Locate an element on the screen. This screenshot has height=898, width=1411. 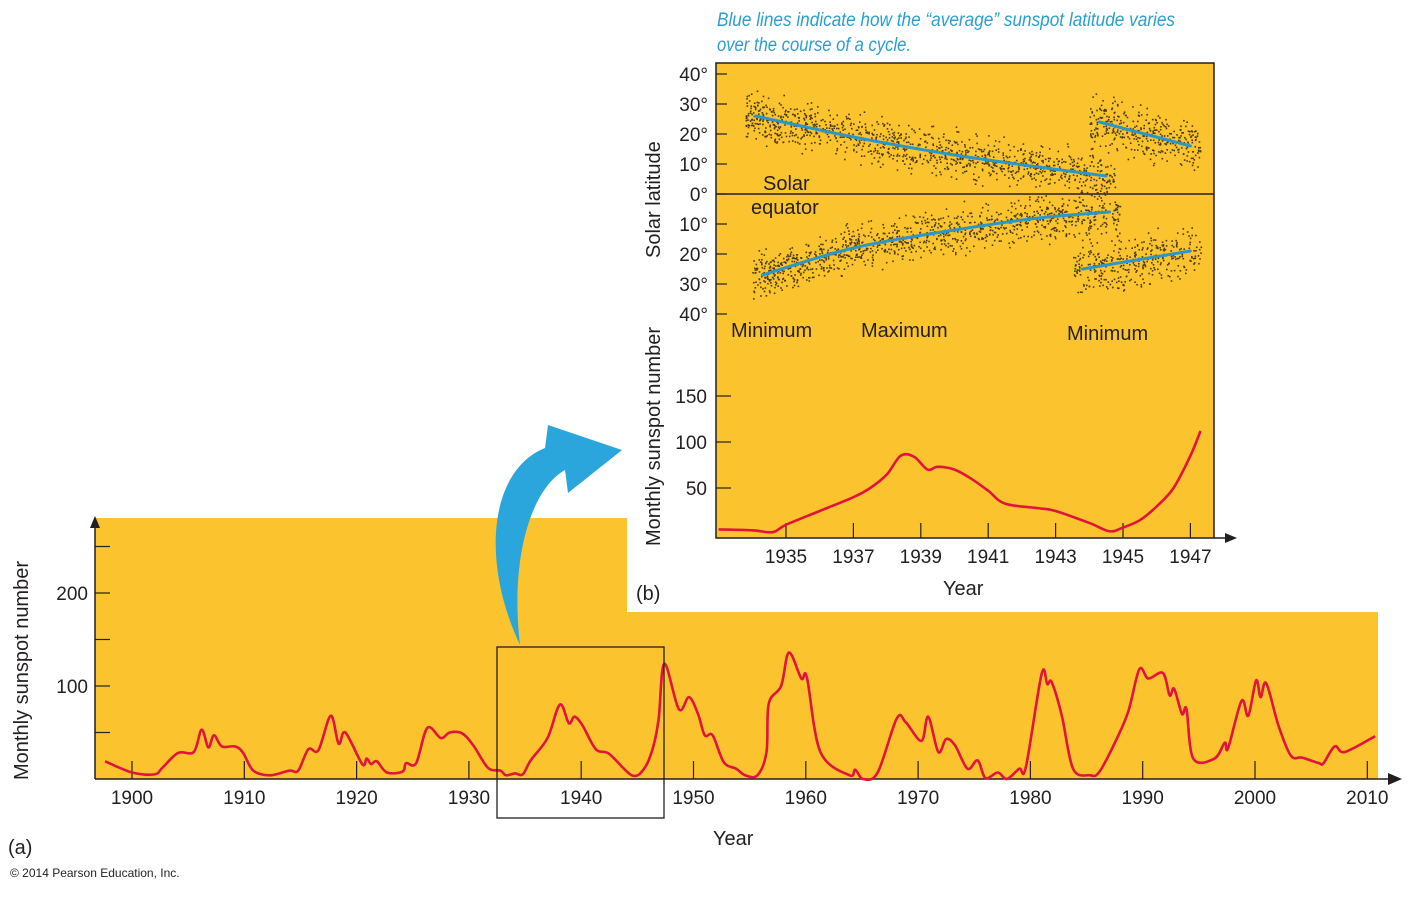
annotation-minimum-2: Minimum is located at coordinates (1107, 334).